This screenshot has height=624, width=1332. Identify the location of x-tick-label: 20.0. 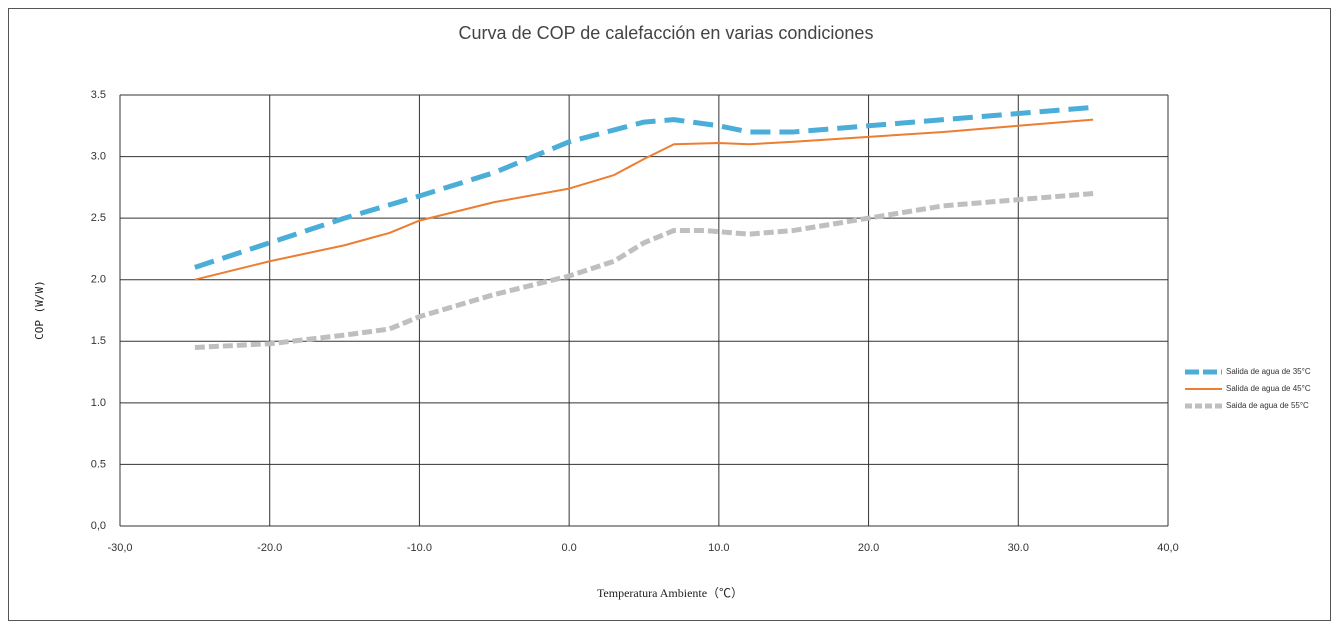
(868, 548).